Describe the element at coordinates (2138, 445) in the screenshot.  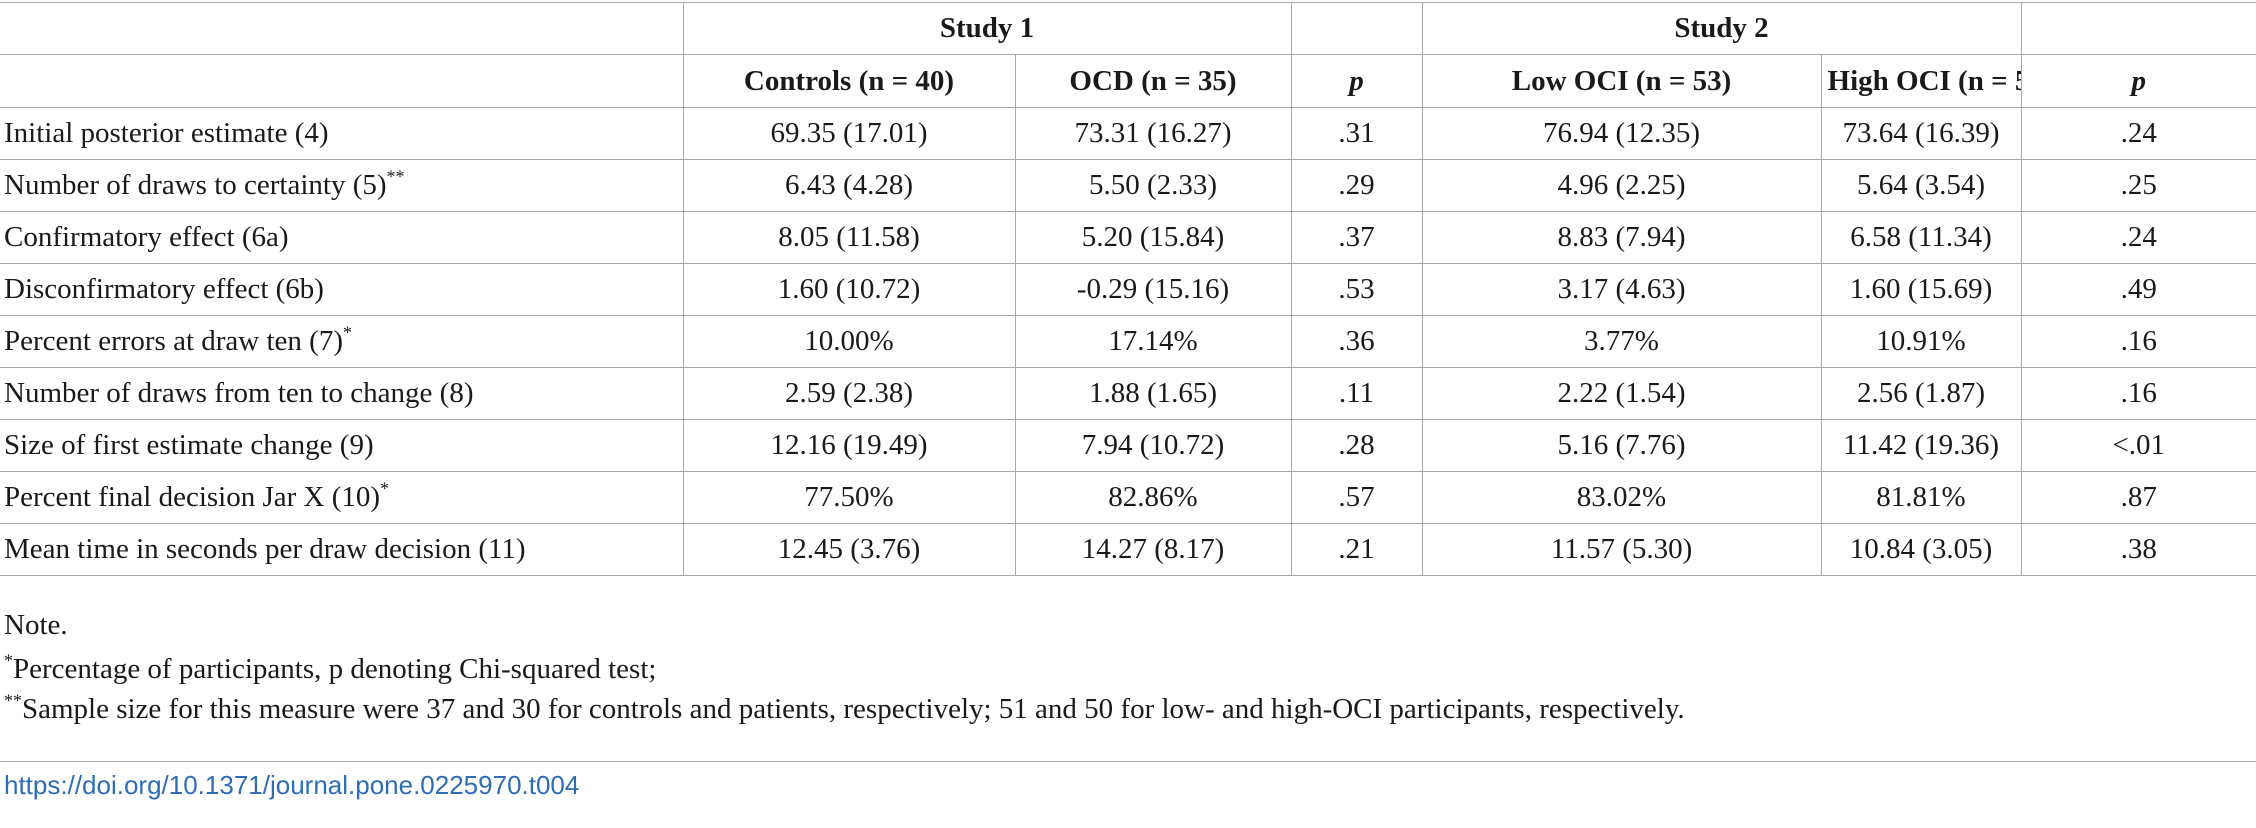
I see `cell-p-study2: <.01` at that location.